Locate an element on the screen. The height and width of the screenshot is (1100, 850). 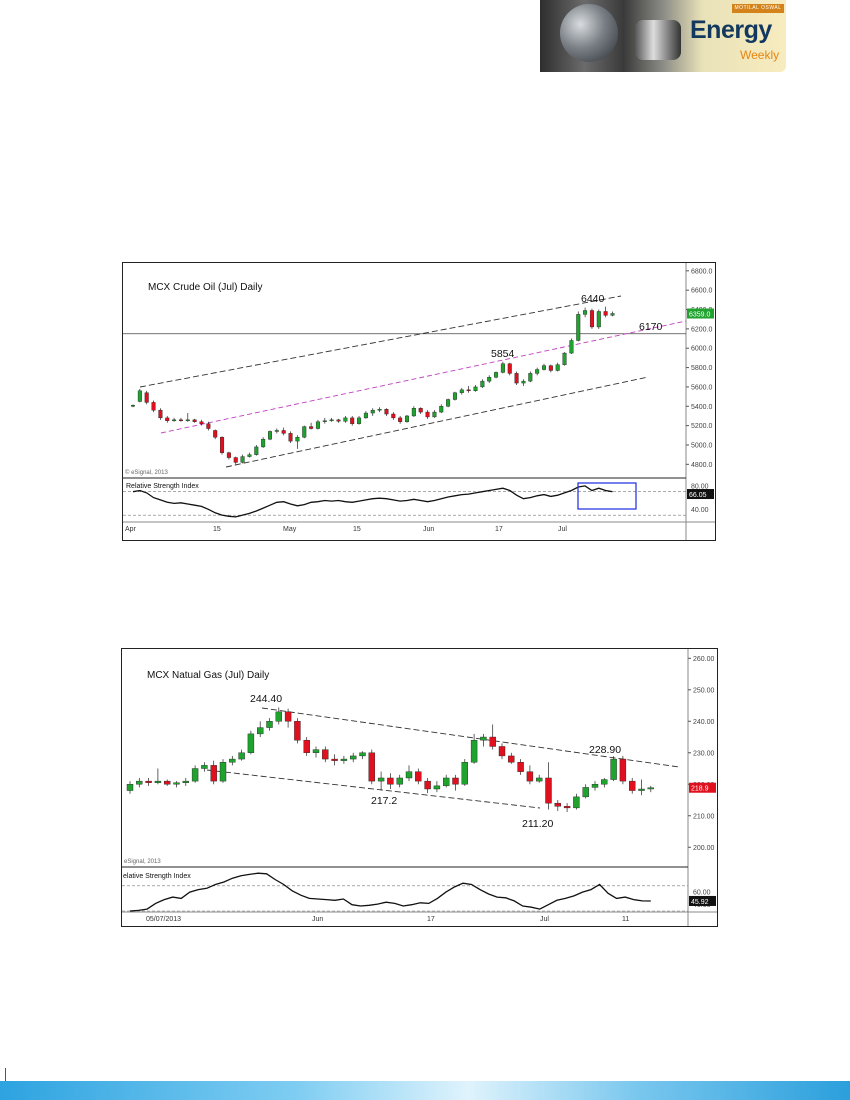
time-axis-label: Apr is located at coordinates (131, 529).